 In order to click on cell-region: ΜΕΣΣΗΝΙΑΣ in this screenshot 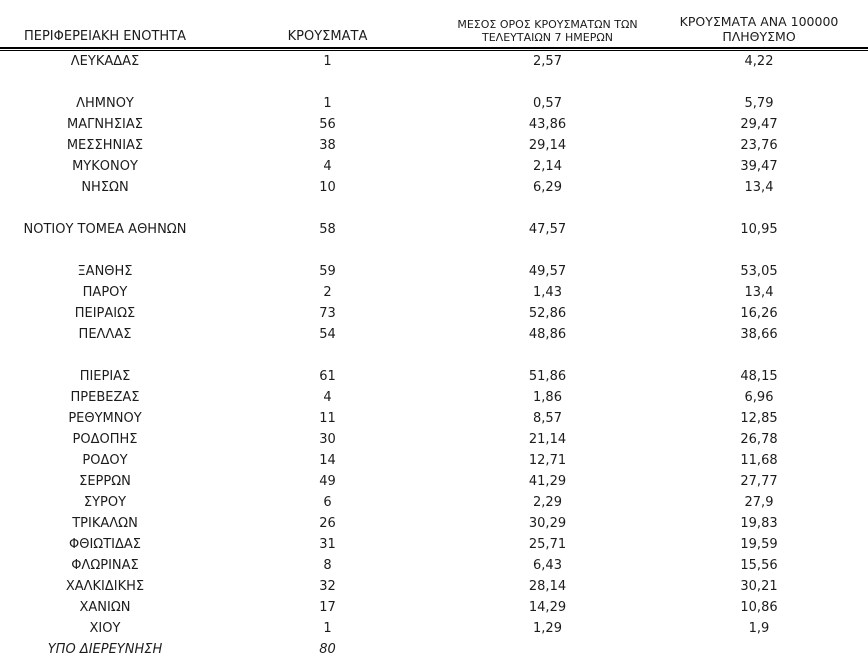, I will do `click(105, 145)`.